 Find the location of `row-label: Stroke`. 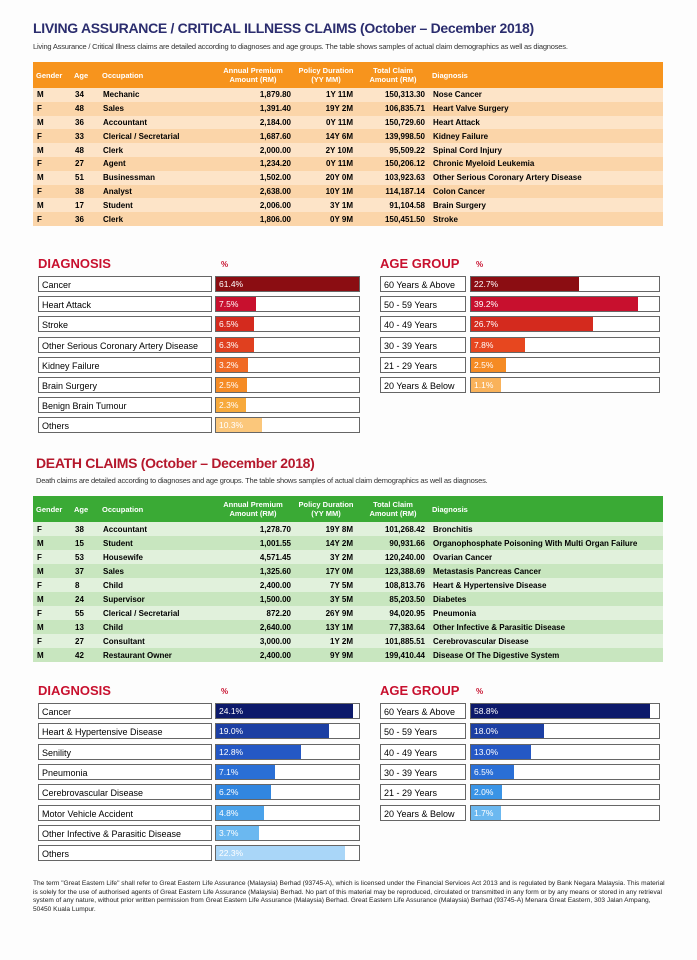

row-label: Stroke is located at coordinates (125, 324).